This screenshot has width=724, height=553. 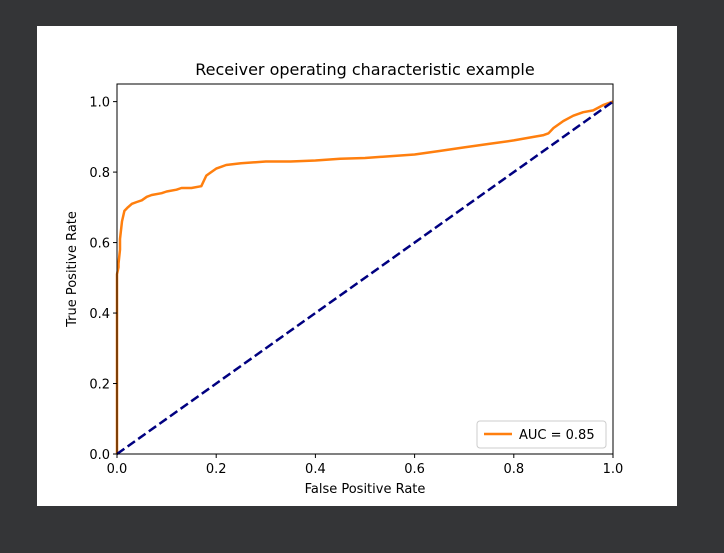 What do you see at coordinates (99, 244) in the screenshot?
I see `y-tick-label: 0.6` at bounding box center [99, 244].